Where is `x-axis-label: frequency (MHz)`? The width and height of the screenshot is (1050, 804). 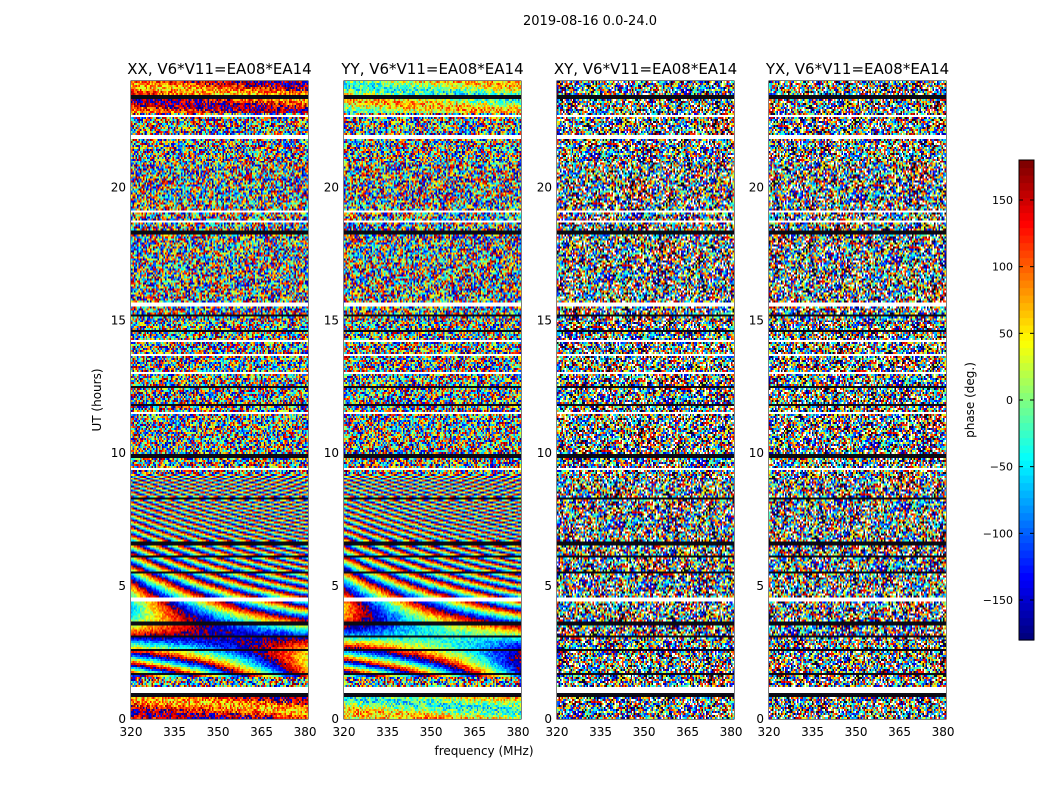
x-axis-label: frequency (MHz) is located at coordinates (483, 751).